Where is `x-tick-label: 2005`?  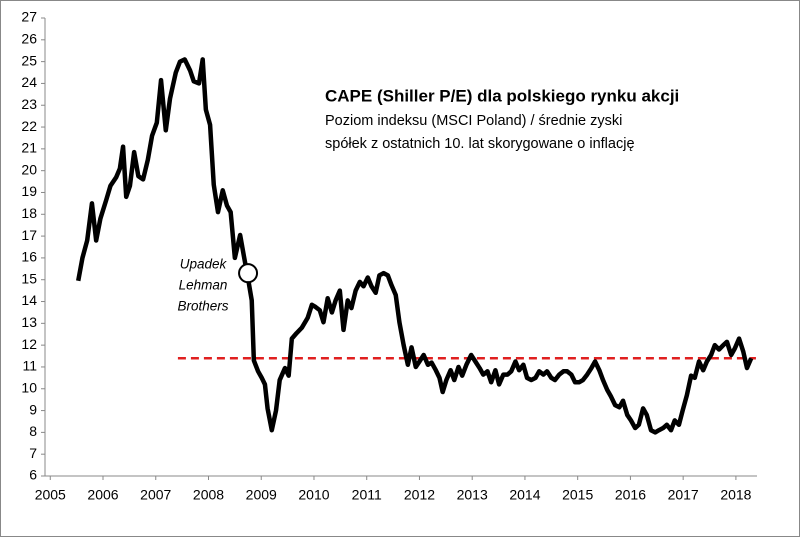
x-tick-label: 2005 is located at coordinates (50, 495).